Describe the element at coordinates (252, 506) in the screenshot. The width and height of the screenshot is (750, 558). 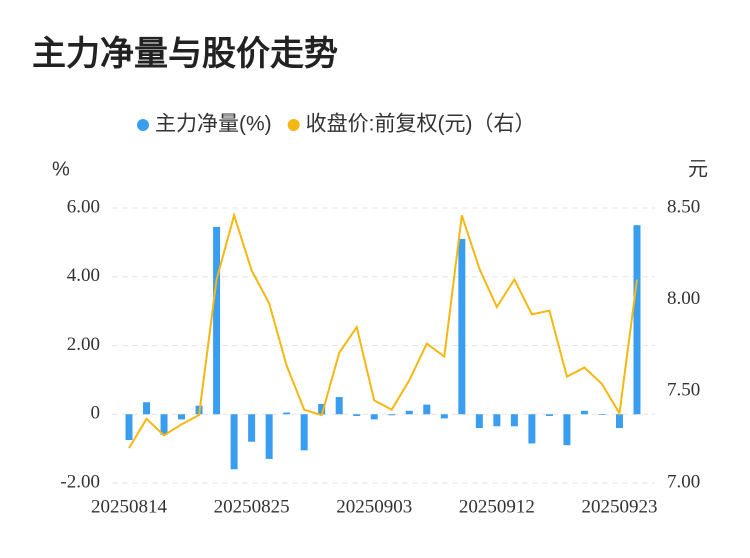
I see `x-tick-label: 20250825` at that location.